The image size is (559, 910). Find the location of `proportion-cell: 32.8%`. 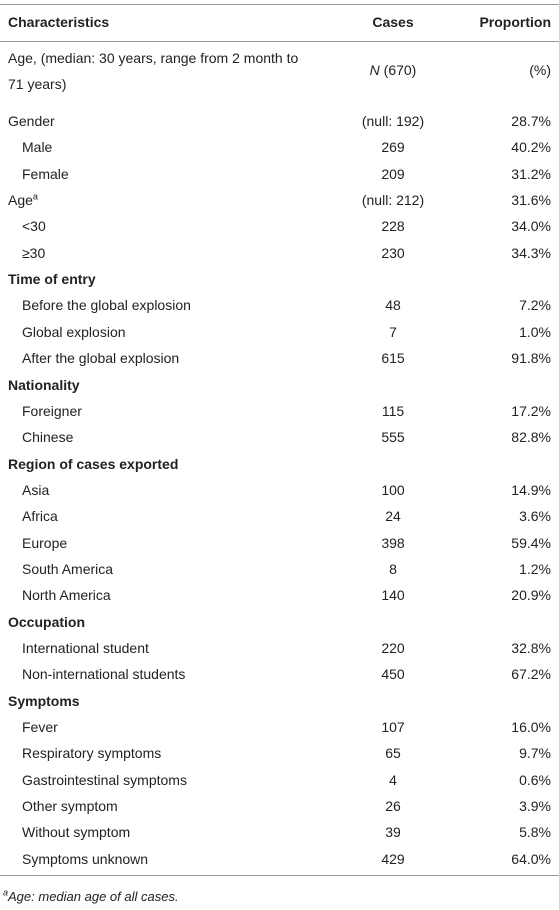

proportion-cell: 32.8% is located at coordinates (531, 648).